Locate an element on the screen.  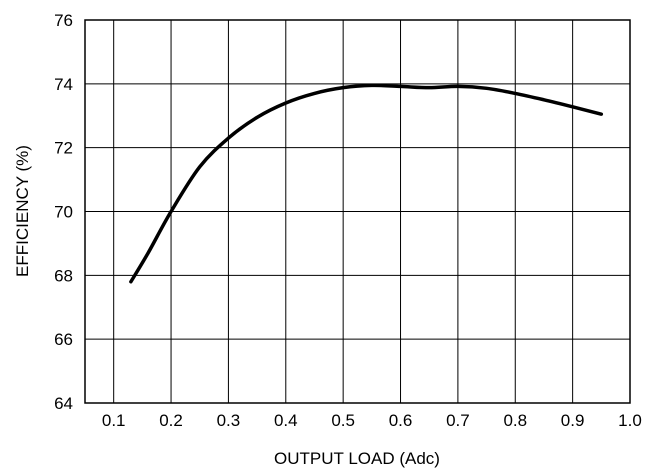
y-tick-label: 74 is located at coordinates (63, 84).